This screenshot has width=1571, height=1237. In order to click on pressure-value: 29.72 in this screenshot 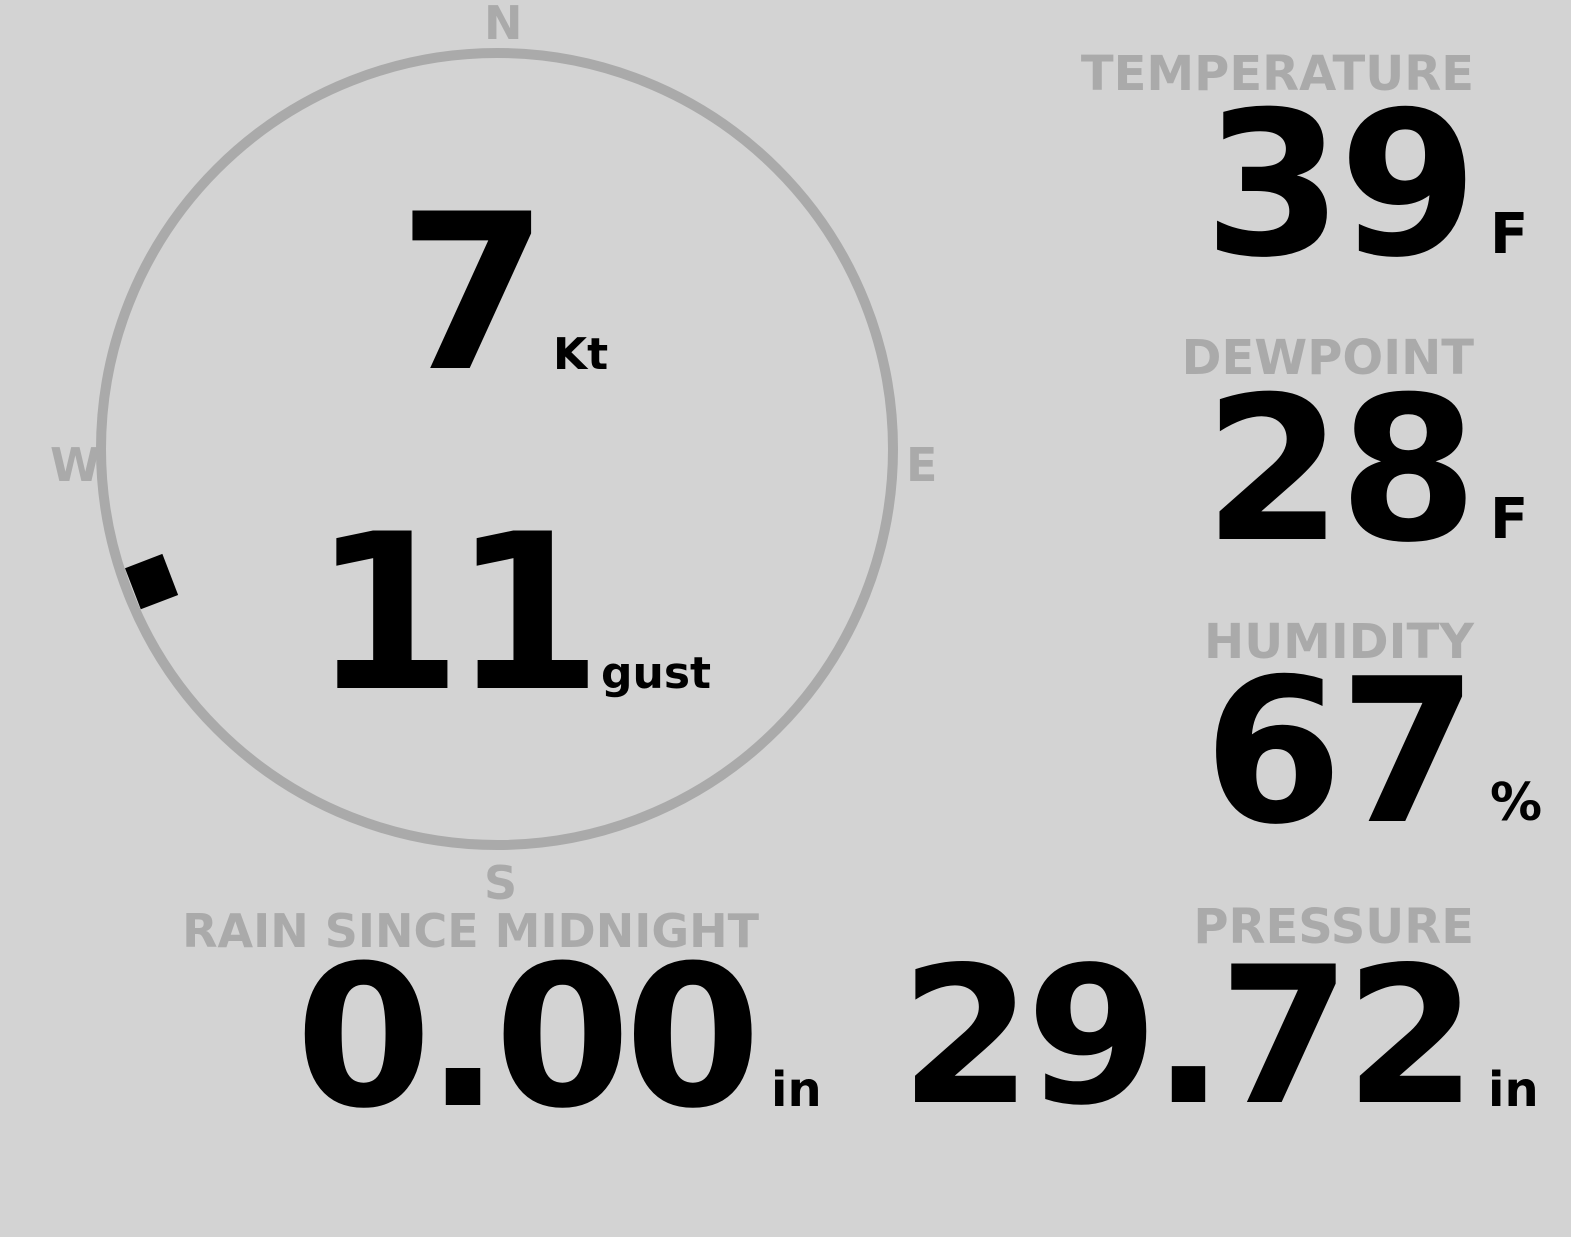, I will do `click(1188, 1036)`.